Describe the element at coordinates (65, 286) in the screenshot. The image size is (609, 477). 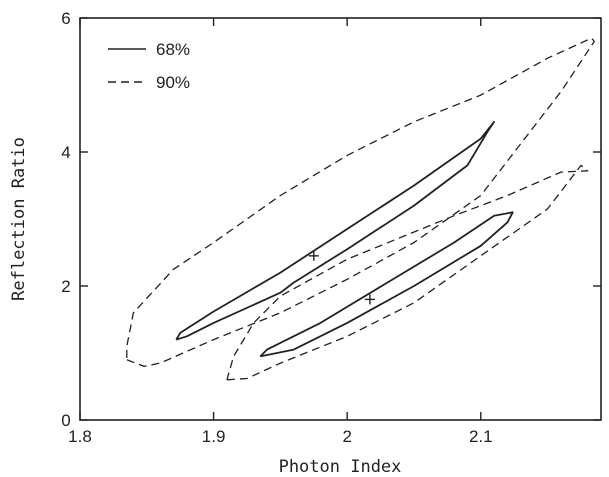
I see `y-tick-label: 2` at that location.